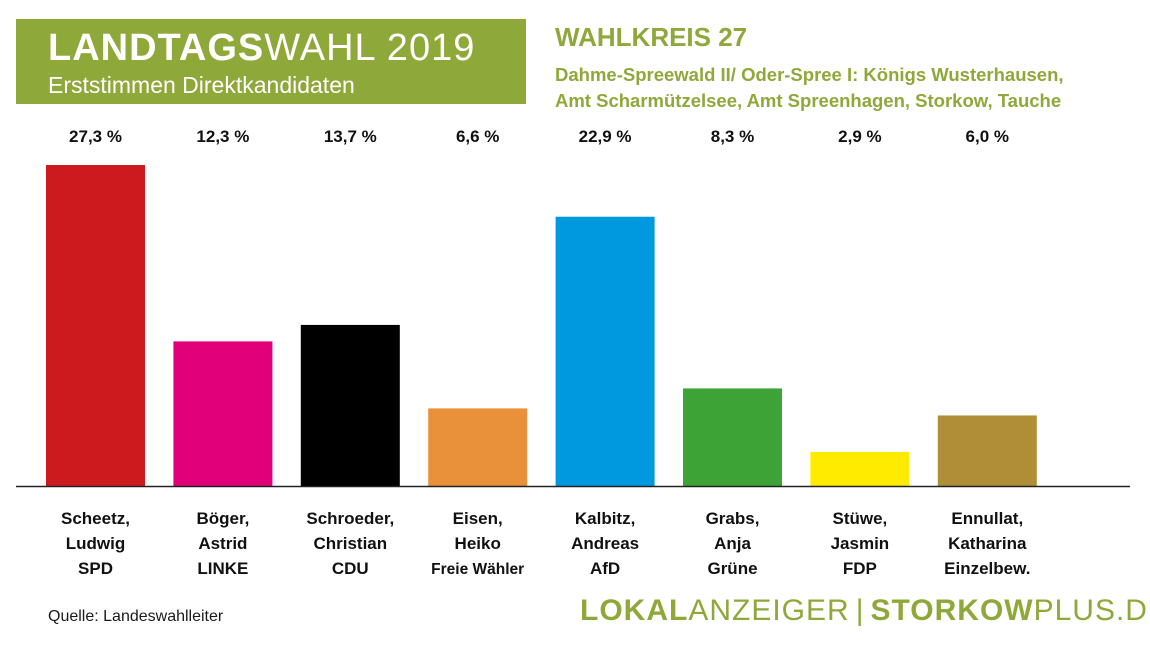  I want to click on brand-b-rest: PLUS.DE, so click(1091, 610).